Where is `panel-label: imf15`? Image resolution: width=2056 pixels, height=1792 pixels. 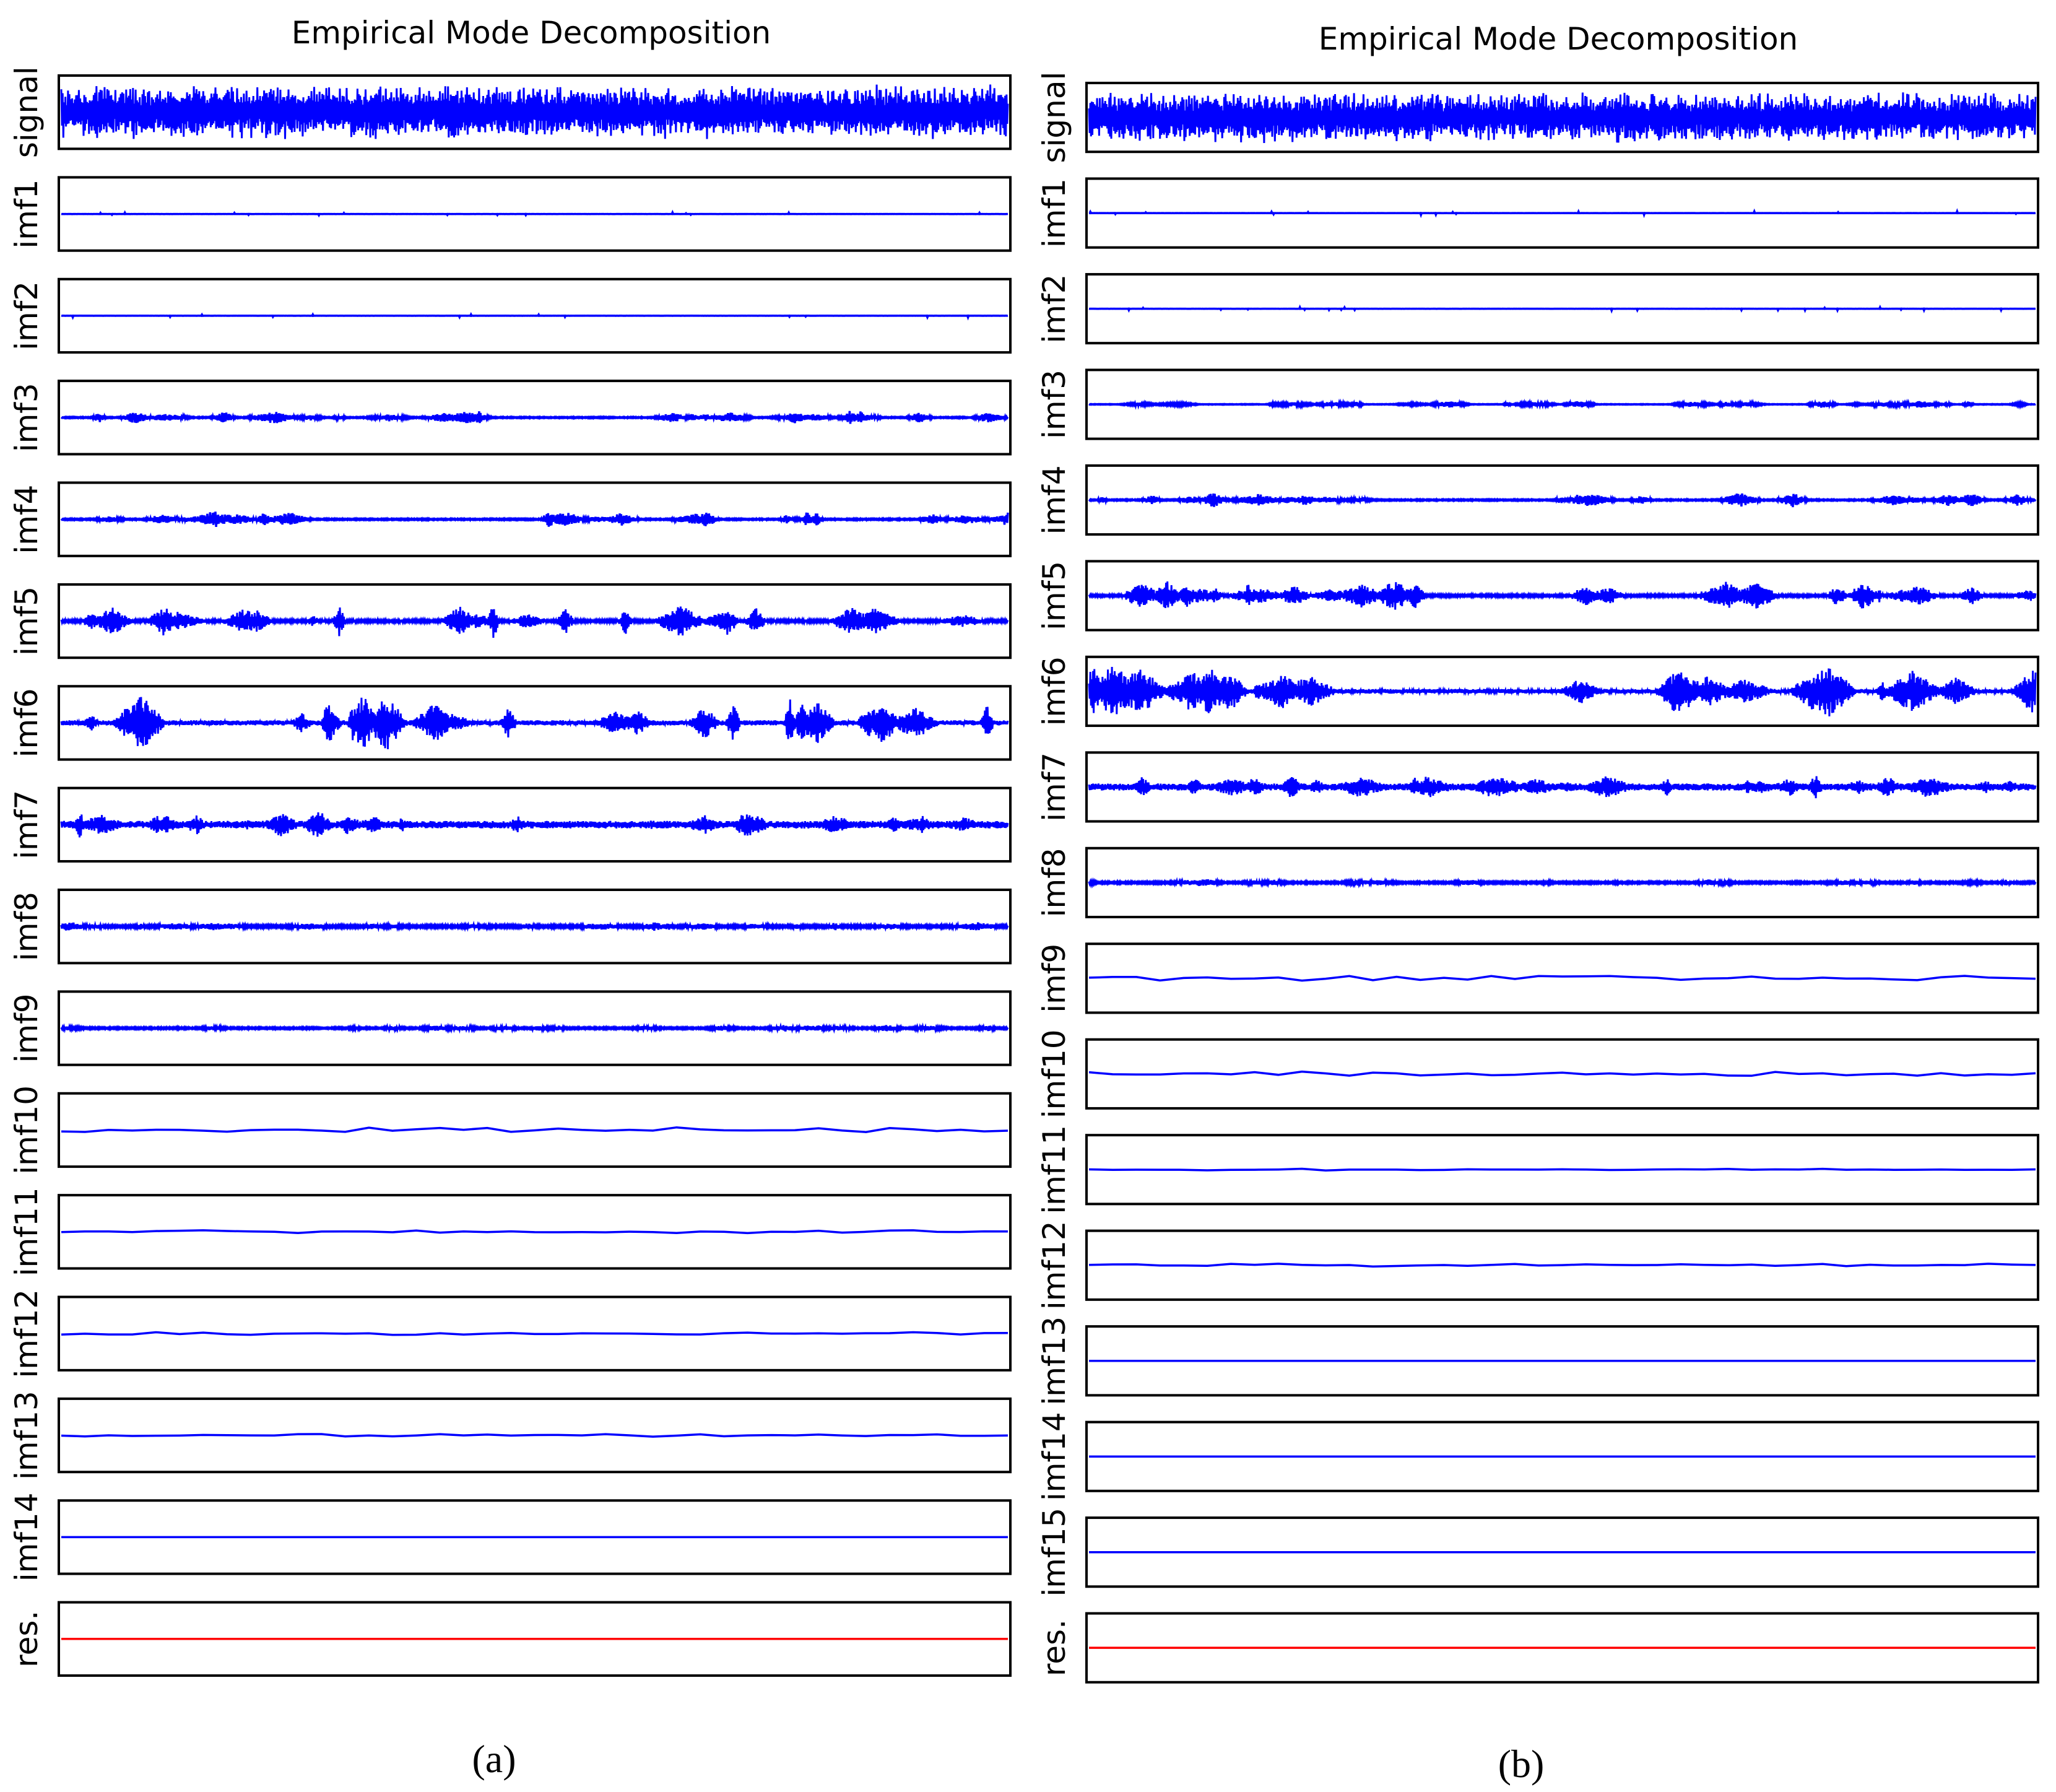
panel-label: imf15 is located at coordinates (1054, 1553).